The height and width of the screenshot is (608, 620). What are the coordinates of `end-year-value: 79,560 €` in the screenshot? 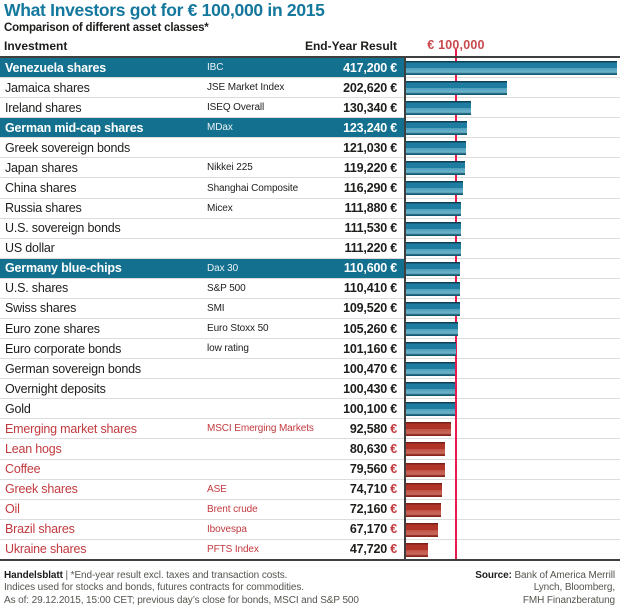 It's located at (365, 469).